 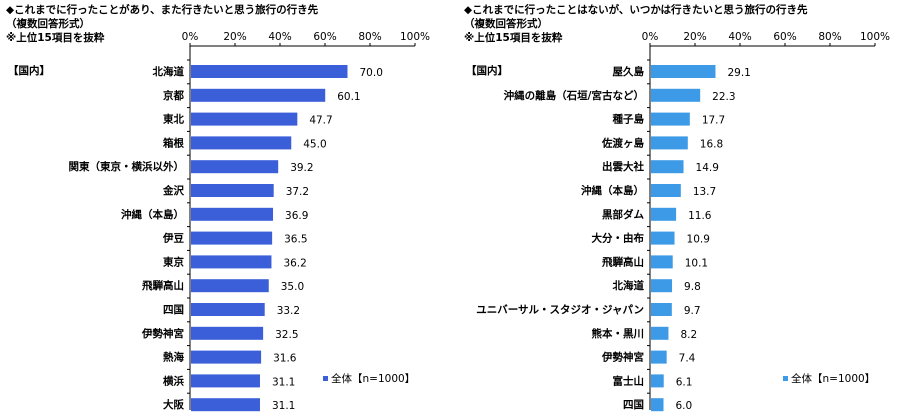 I want to click on category-label: 箱根, so click(x=173, y=142).